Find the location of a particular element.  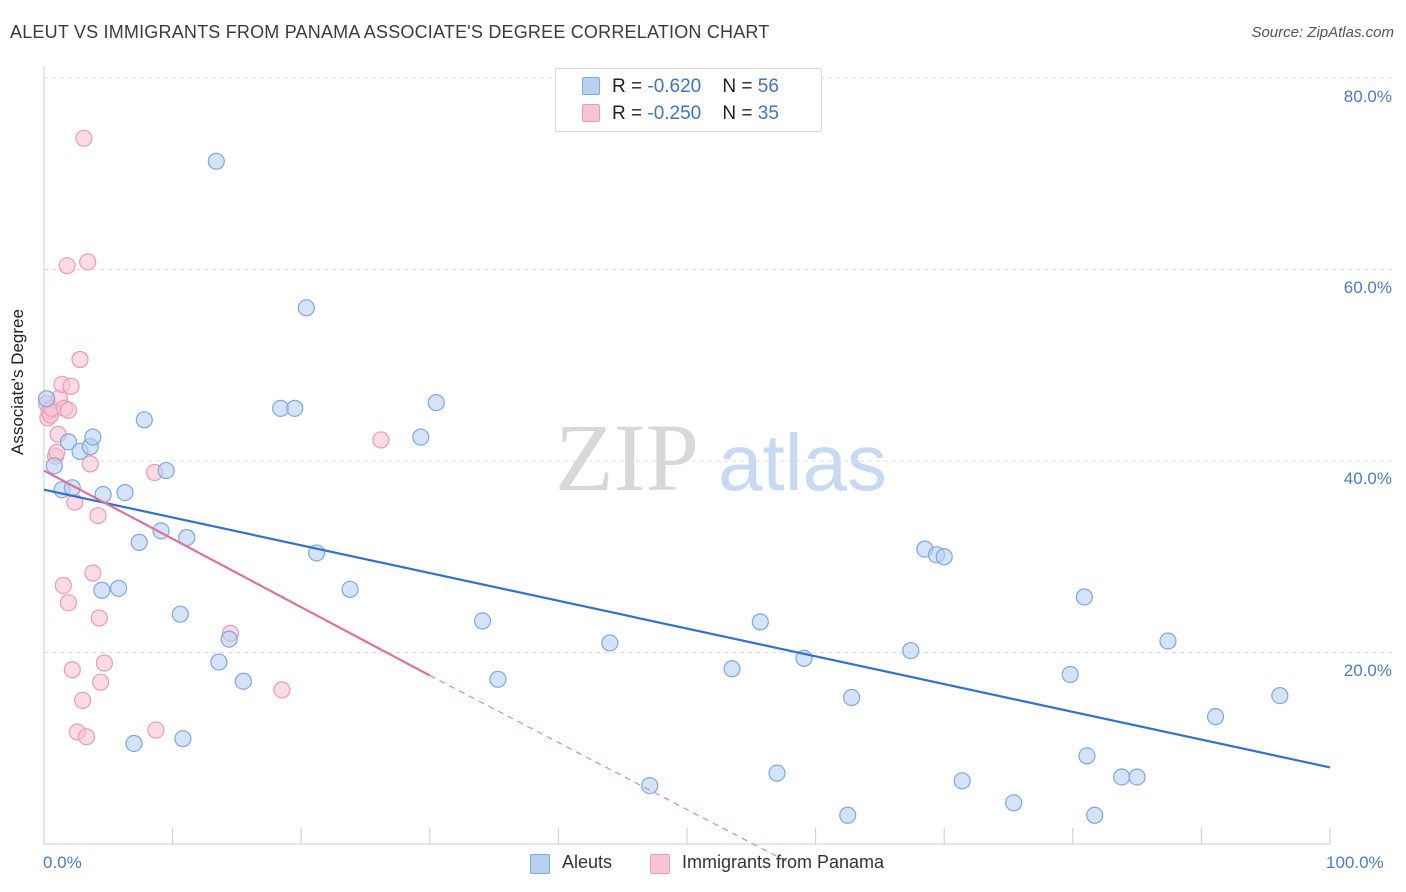

watermark-zip: ZIP is located at coordinates (627, 457).